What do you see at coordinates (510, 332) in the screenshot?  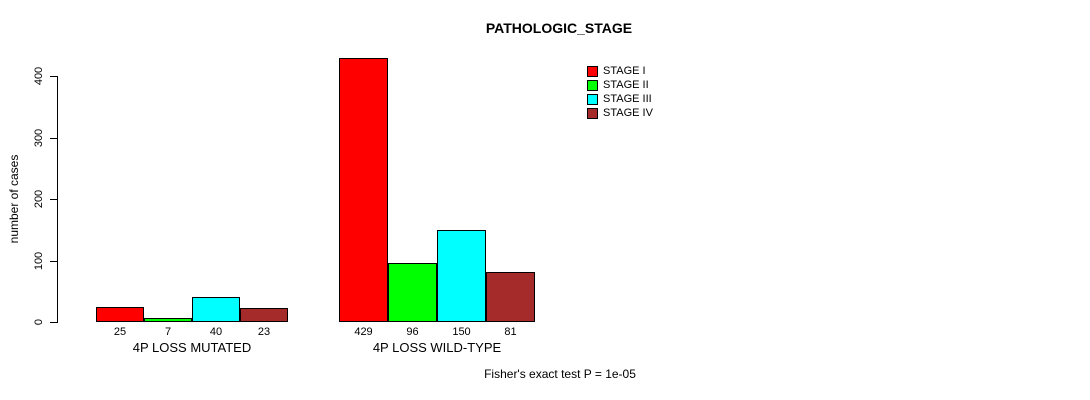 I see `bar-value-label: 81` at bounding box center [510, 332].